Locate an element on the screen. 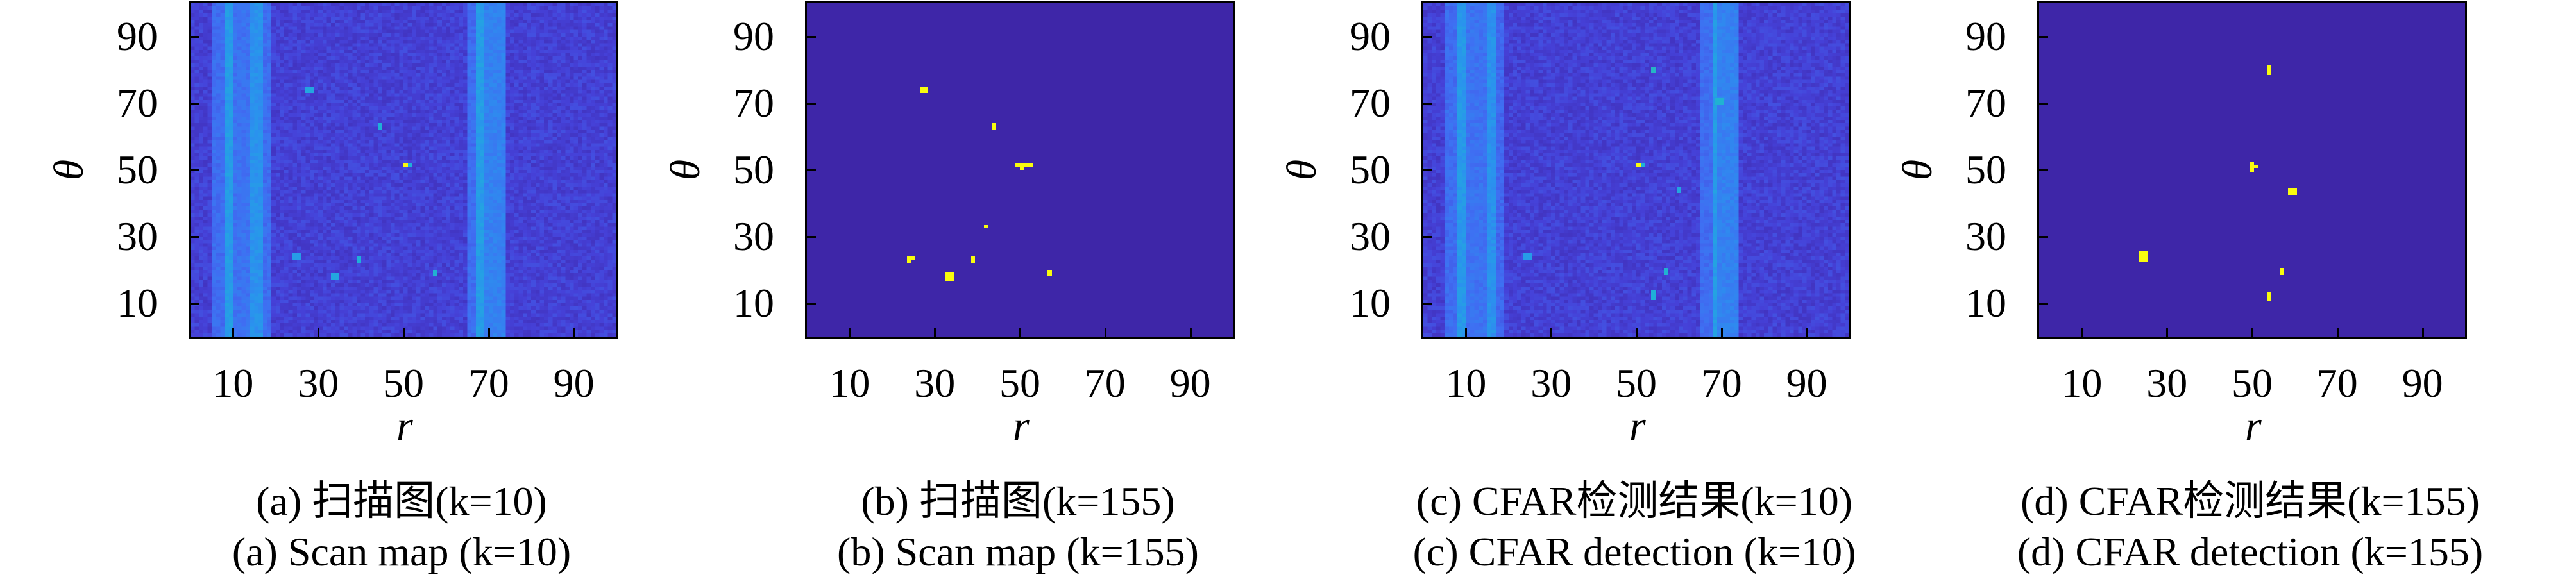 This screenshot has height=577, width=2576. caption-chinese: (a) 扫描图(k=10) is located at coordinates (401, 501).